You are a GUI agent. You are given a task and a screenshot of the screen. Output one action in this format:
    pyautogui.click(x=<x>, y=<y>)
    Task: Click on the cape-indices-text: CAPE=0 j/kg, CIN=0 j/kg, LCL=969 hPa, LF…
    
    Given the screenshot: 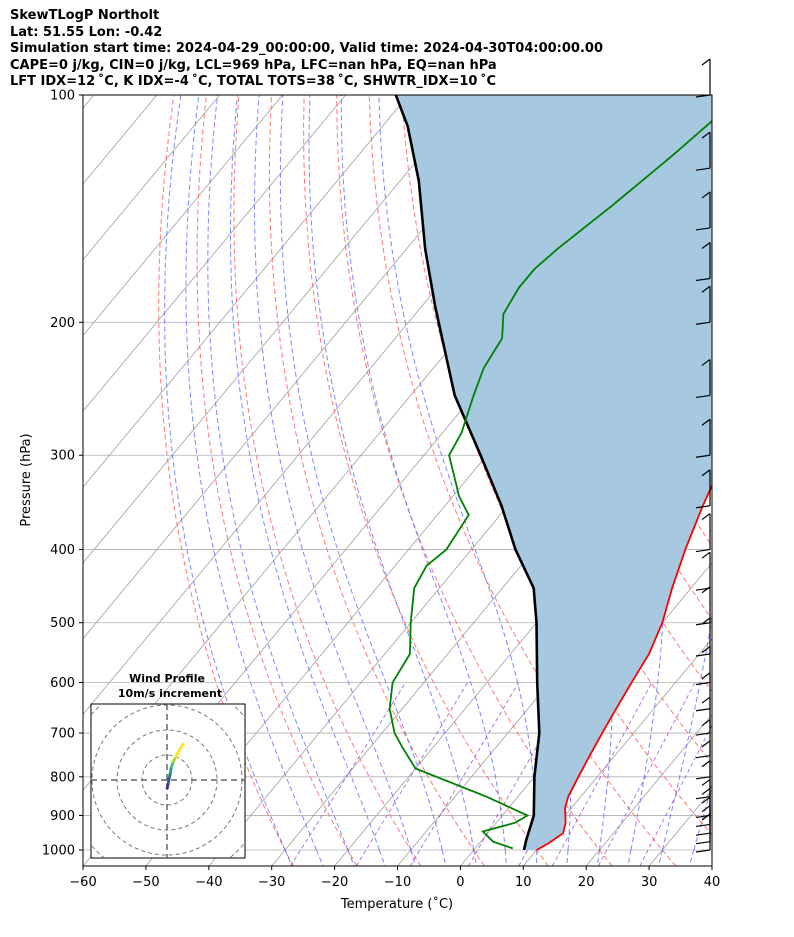 What is the action you would take?
    pyautogui.click(x=253, y=65)
    